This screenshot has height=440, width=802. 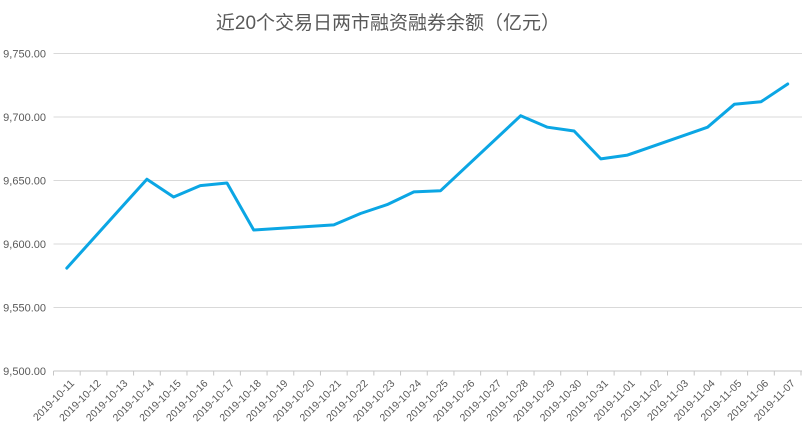 I want to click on y-axis-label: 9,600.00, so click(x=24, y=245).